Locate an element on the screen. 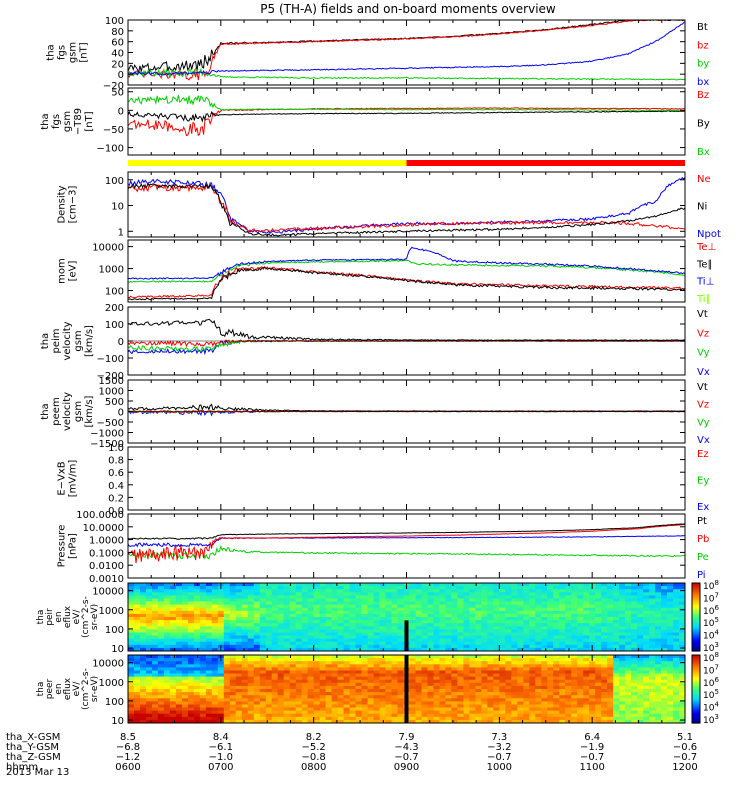 Image resolution: width=750 pixels, height=800 pixels. y-tick-label: 1.0 is located at coordinates (116, 448).